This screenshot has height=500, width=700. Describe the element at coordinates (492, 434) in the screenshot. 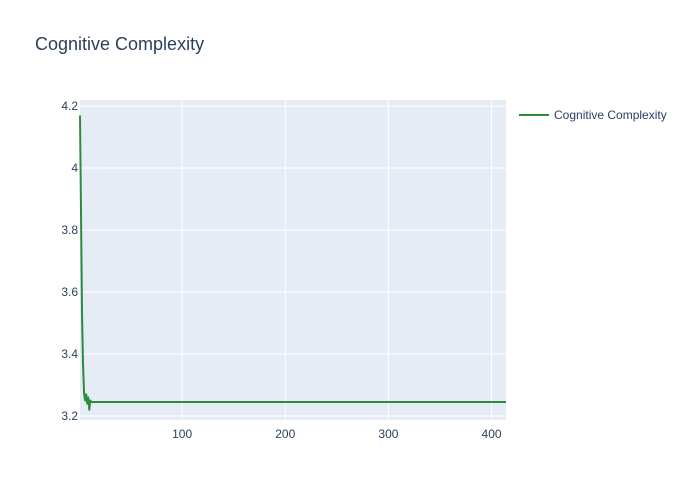

I see `x-tick-label: 400` at that location.